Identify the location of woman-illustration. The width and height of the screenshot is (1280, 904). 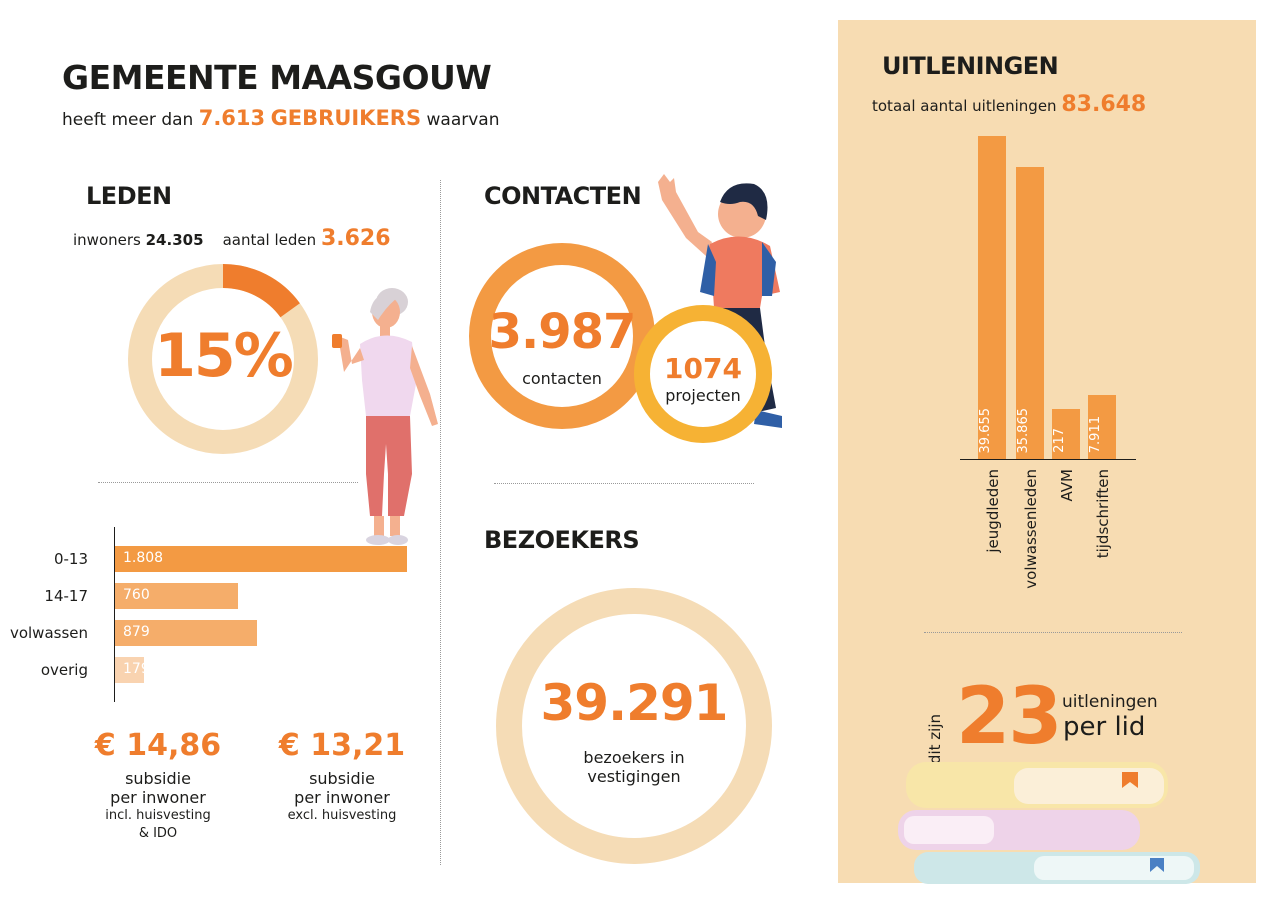
(385, 417).